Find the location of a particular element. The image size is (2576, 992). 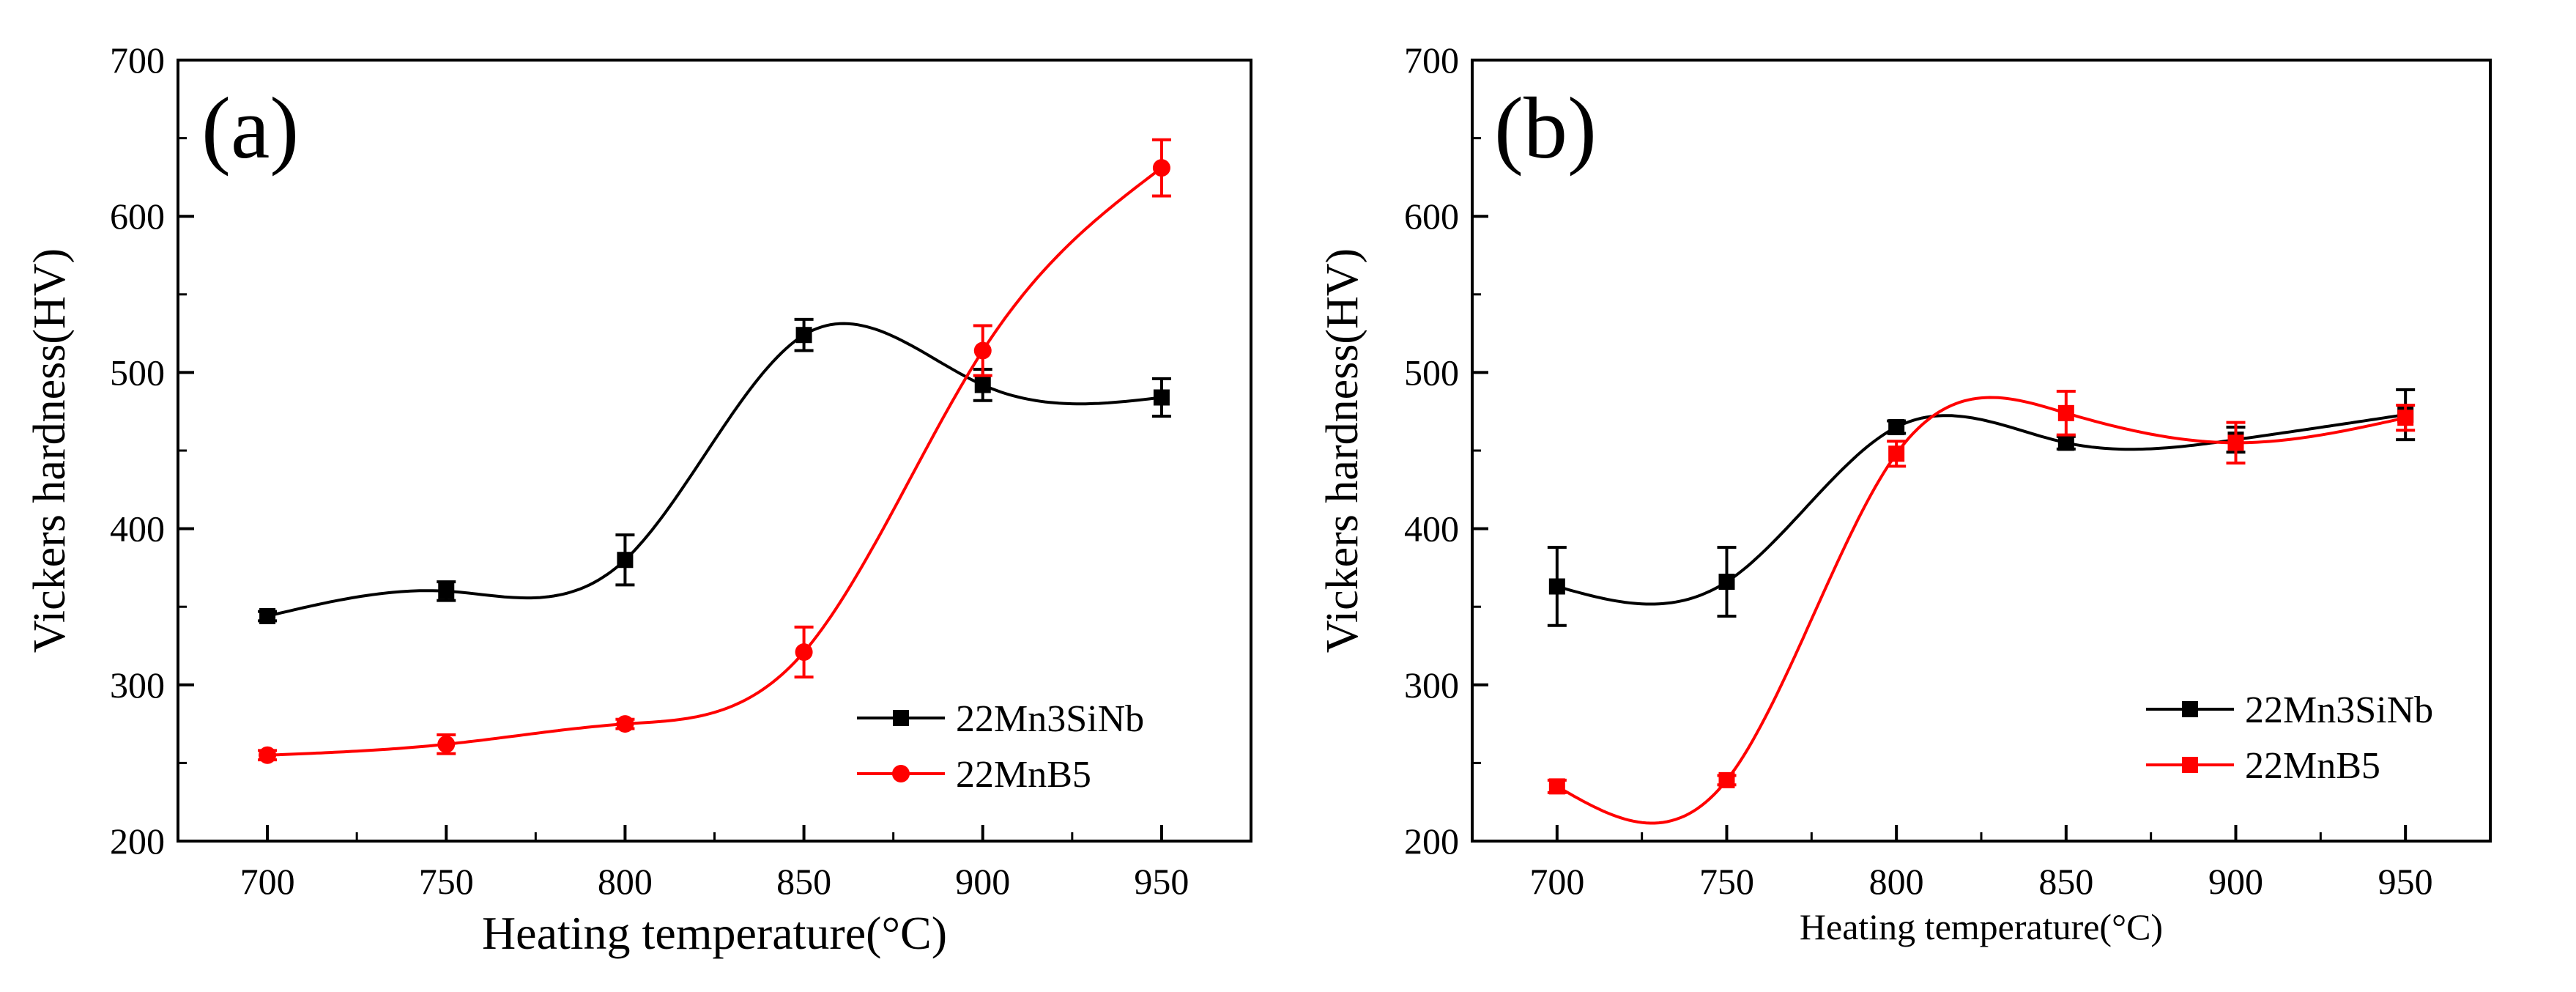

panel-b-series-22MnB5 is located at coordinates (1981, 607).